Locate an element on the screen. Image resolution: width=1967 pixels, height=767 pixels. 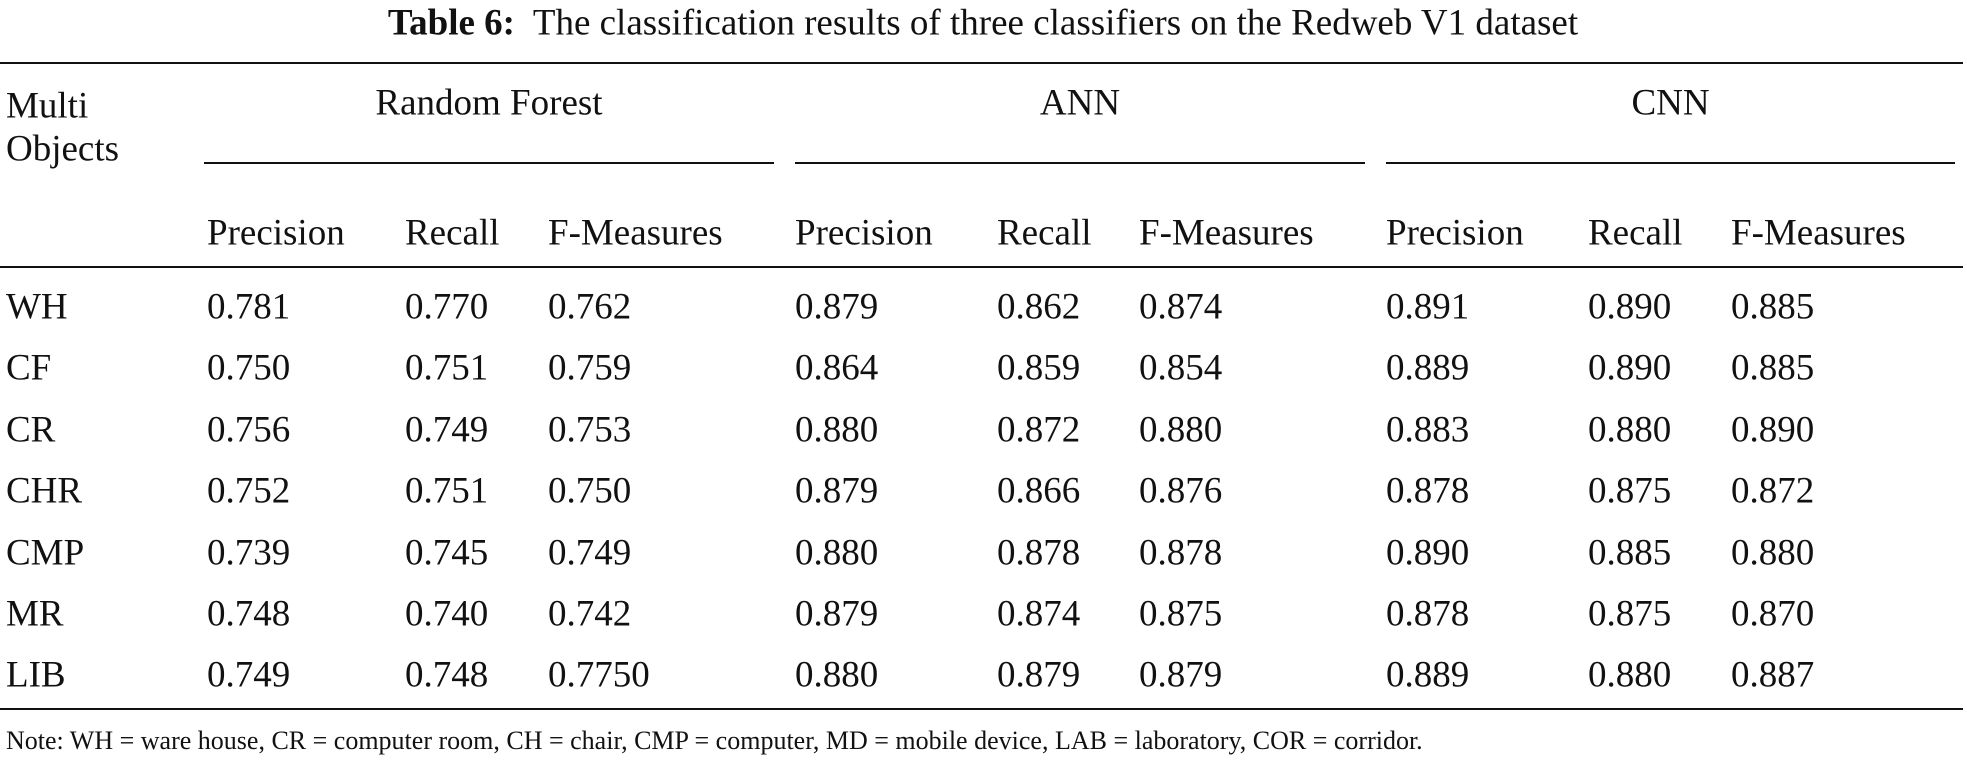
cell: 0.866 is located at coordinates (1039, 491).